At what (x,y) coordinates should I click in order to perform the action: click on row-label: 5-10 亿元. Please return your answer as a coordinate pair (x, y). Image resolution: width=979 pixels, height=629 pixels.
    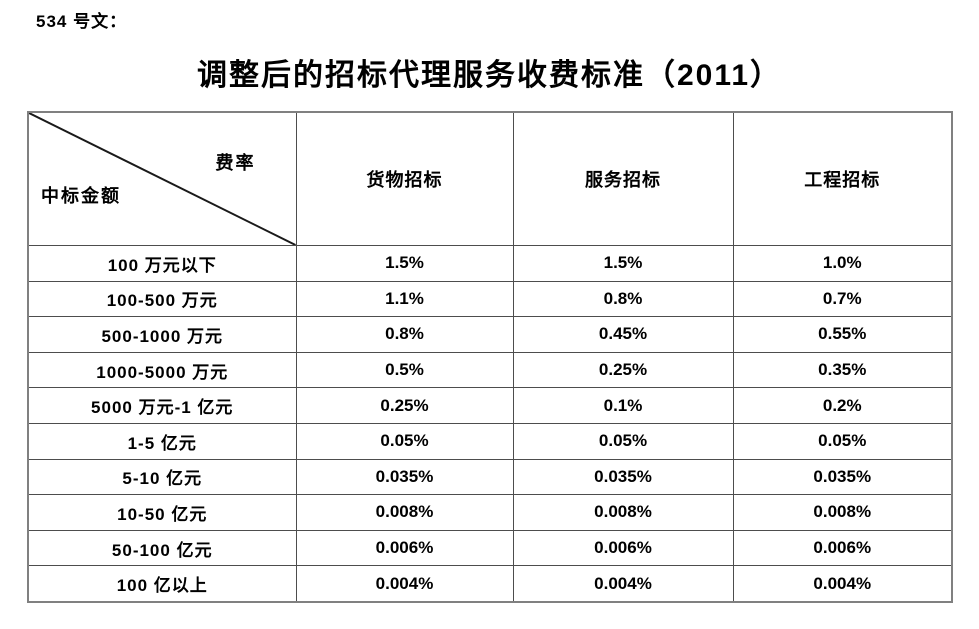
    Looking at the image, I should click on (162, 477).